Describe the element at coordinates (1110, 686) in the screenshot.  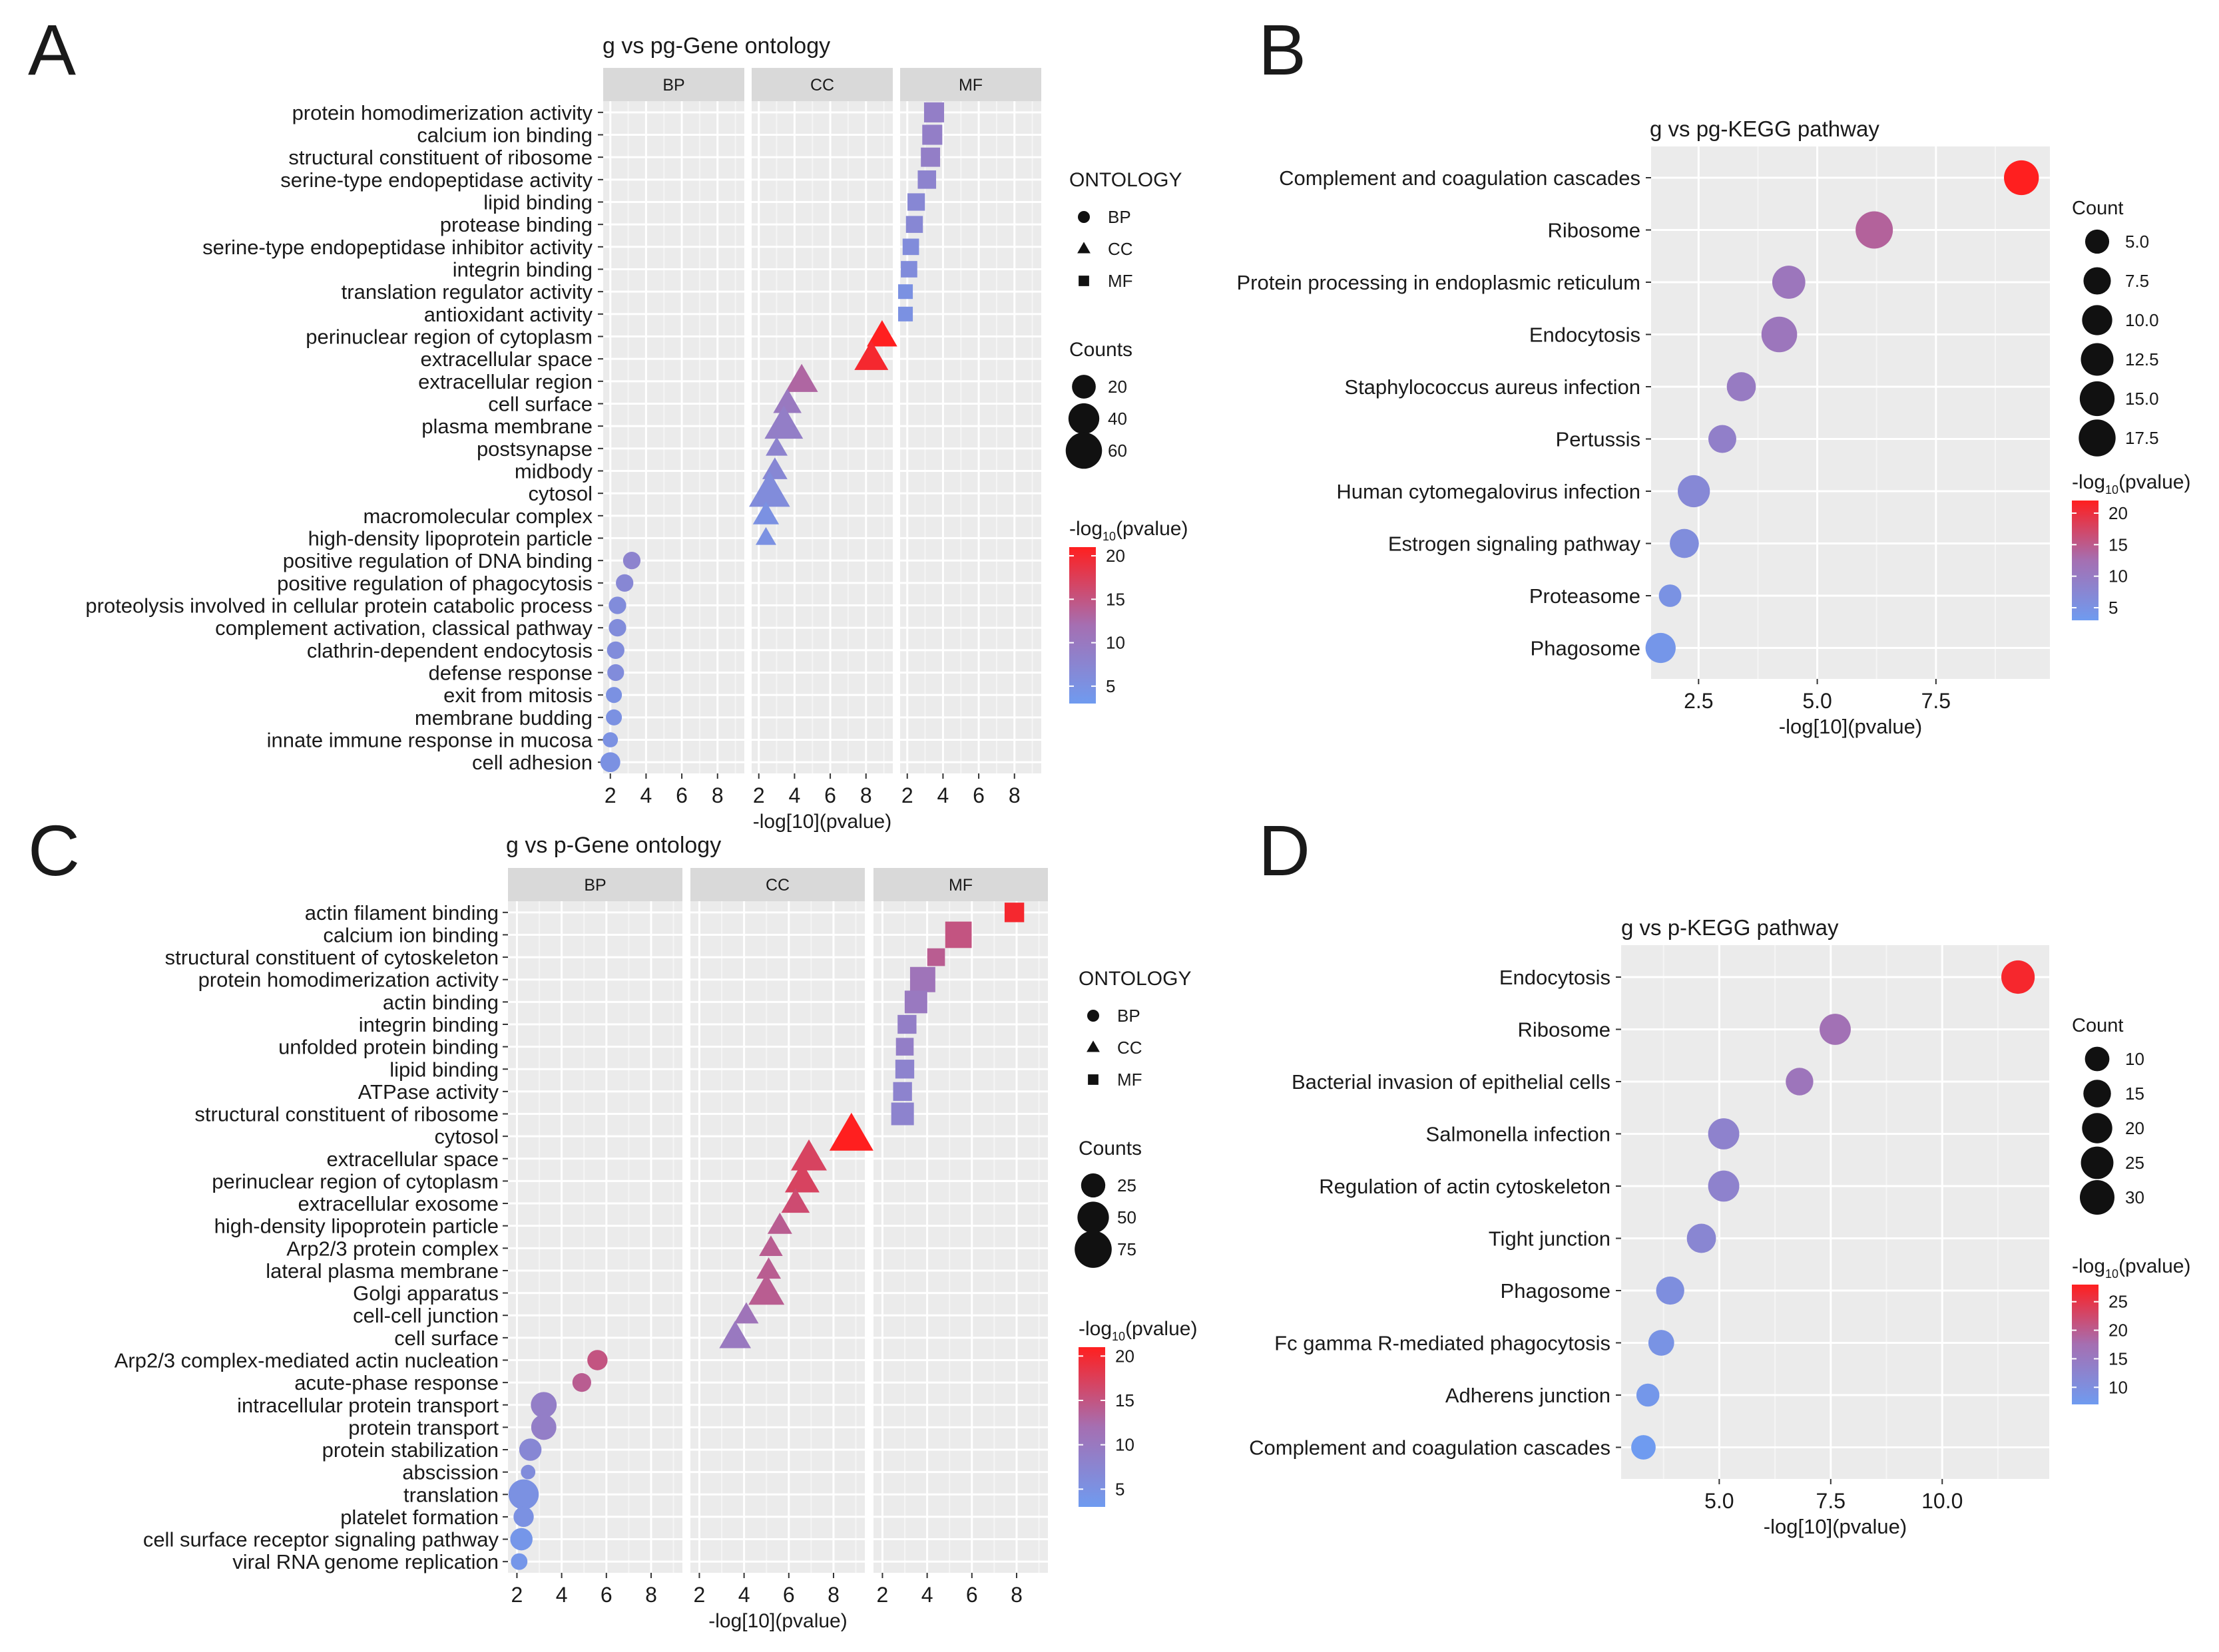
I see `colorbar-tick-label: 5` at that location.